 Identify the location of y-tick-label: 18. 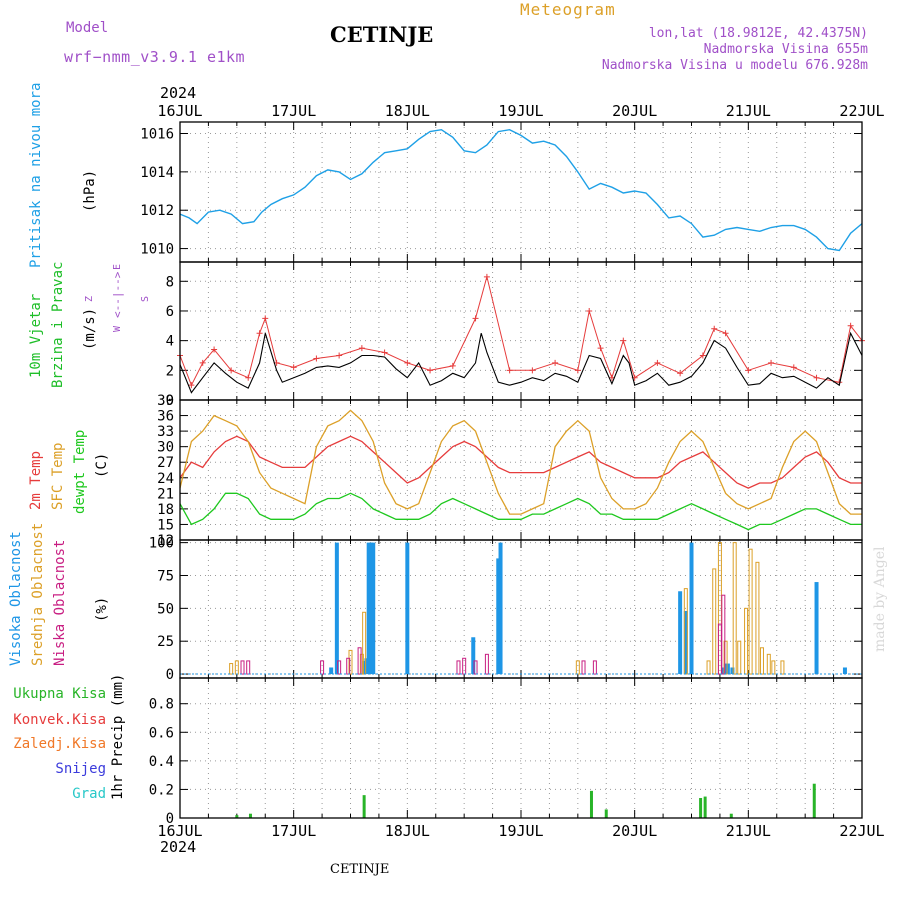
(165, 510).